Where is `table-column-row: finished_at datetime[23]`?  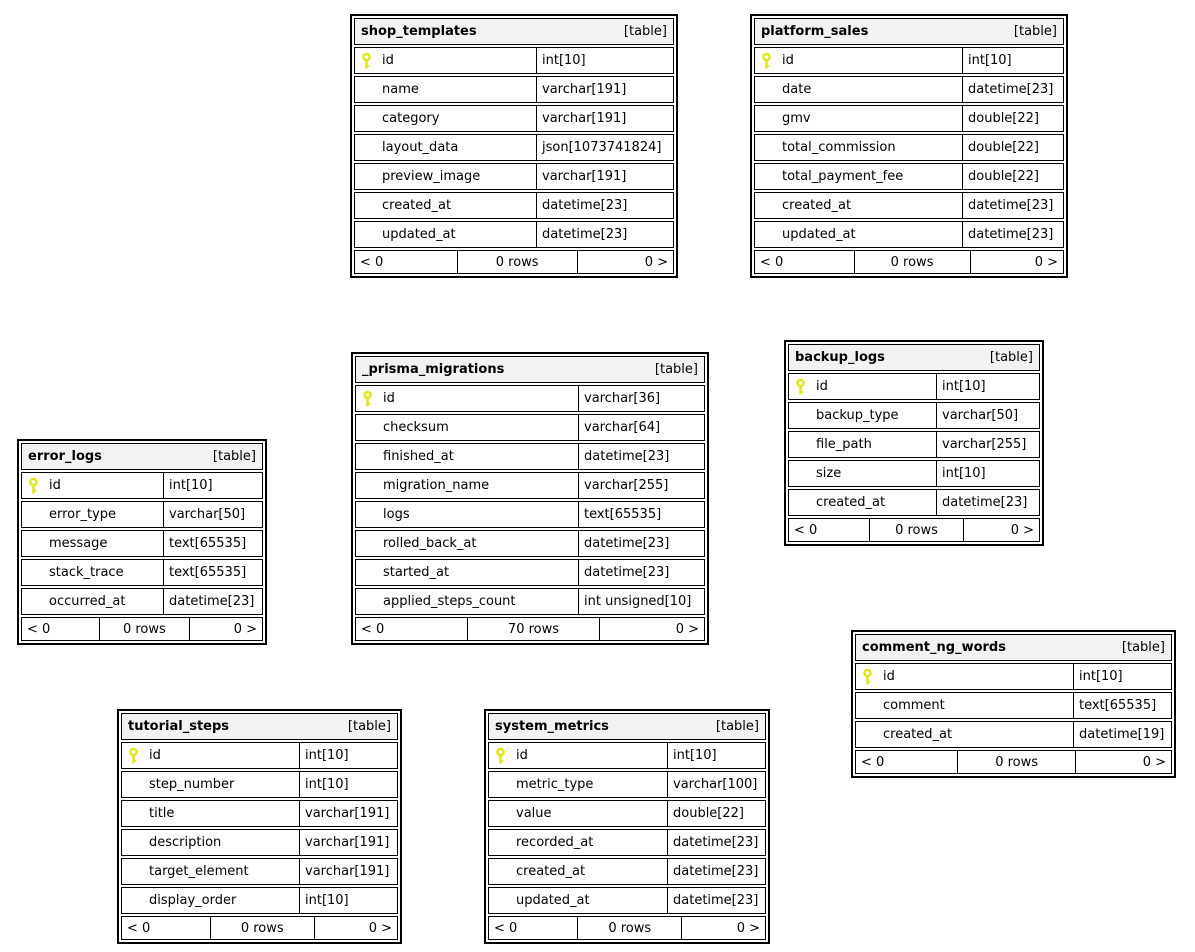
table-column-row: finished_at datetime[23] is located at coordinates (530, 456).